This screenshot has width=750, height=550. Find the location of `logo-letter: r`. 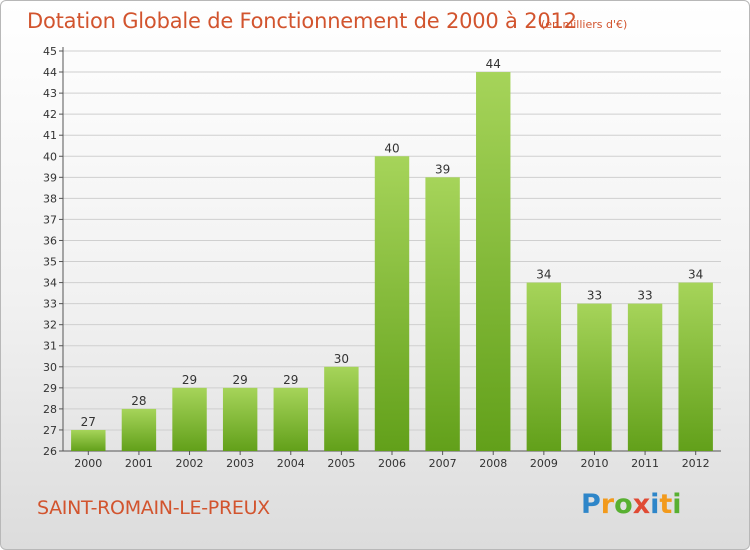

logo-letter: r is located at coordinates (607, 504).